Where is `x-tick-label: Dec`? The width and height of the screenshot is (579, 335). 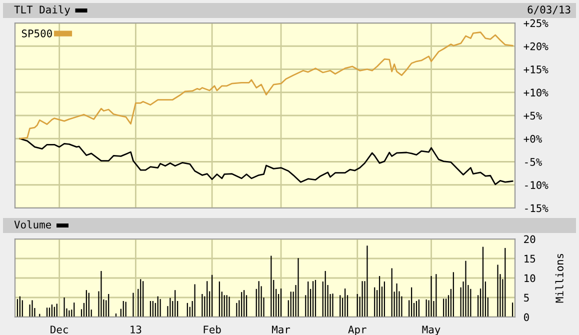 x-tick-label: Dec is located at coordinates (59, 330).